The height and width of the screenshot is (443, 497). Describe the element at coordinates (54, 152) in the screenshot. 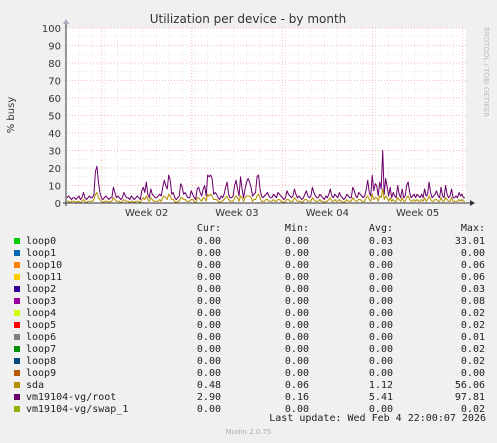

I see `y-tick-label: 30` at that location.